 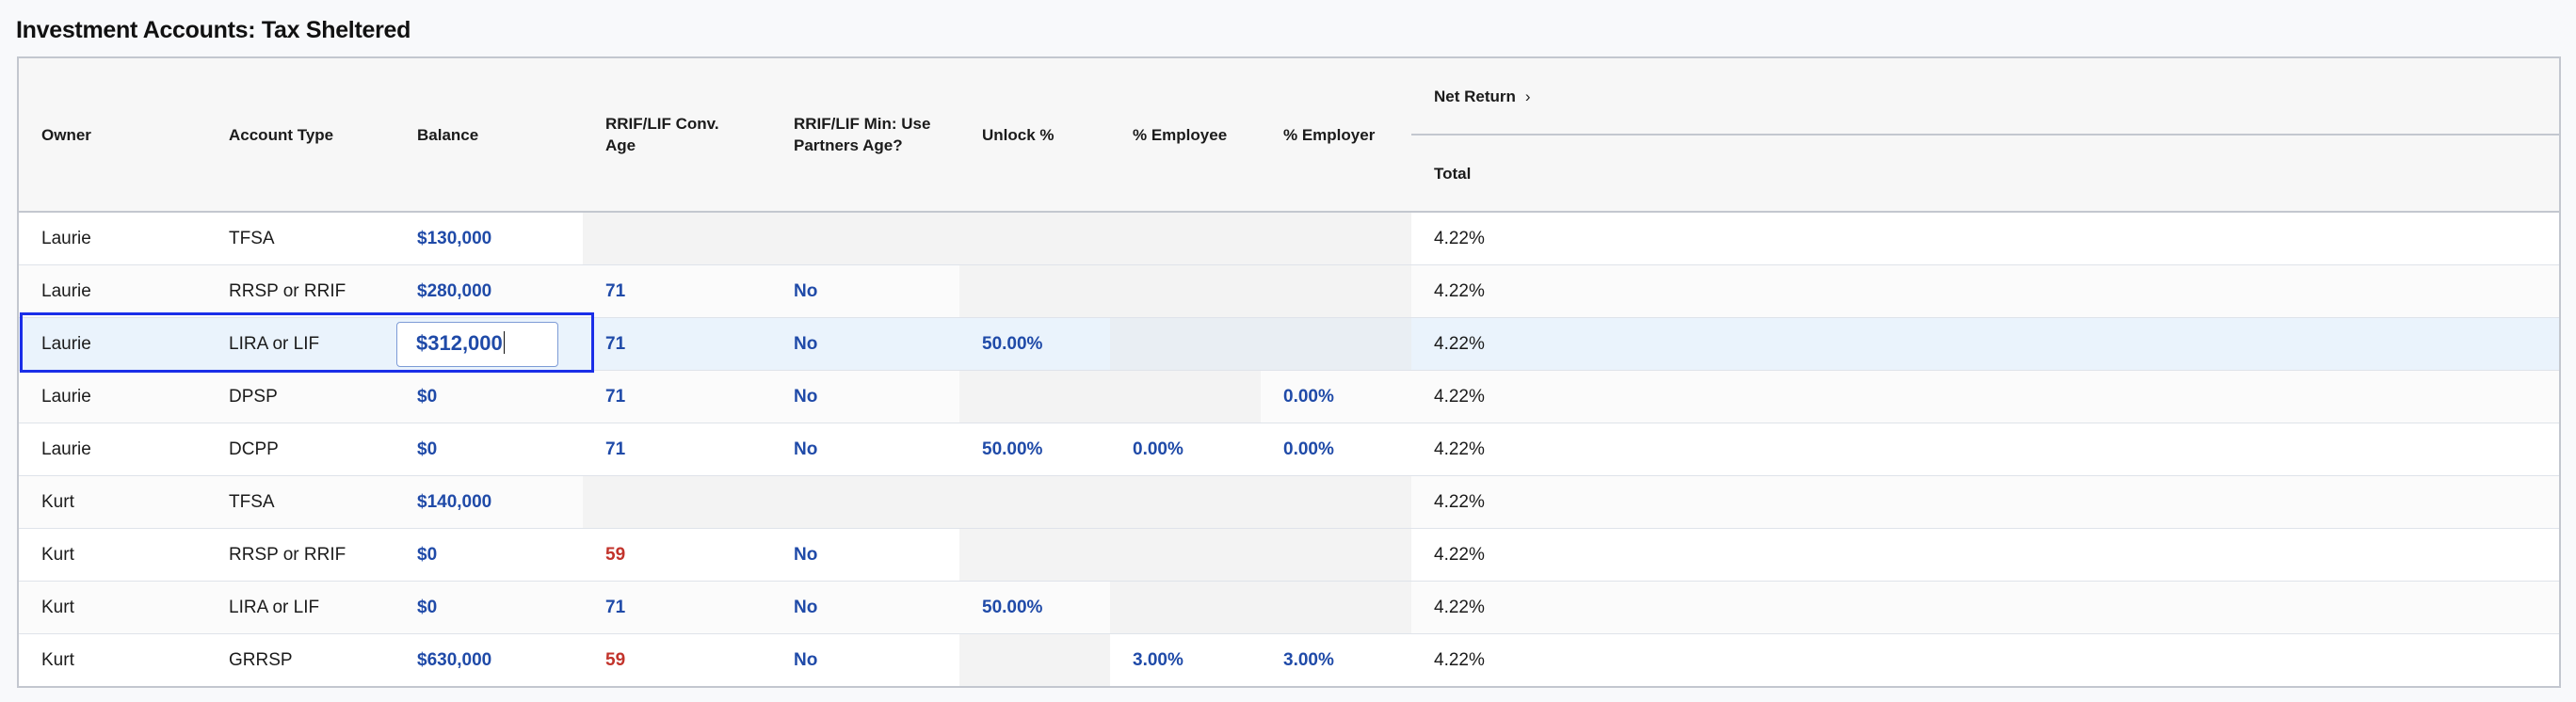 What do you see at coordinates (112, 238) in the screenshot?
I see `cell-owner: Laurie` at bounding box center [112, 238].